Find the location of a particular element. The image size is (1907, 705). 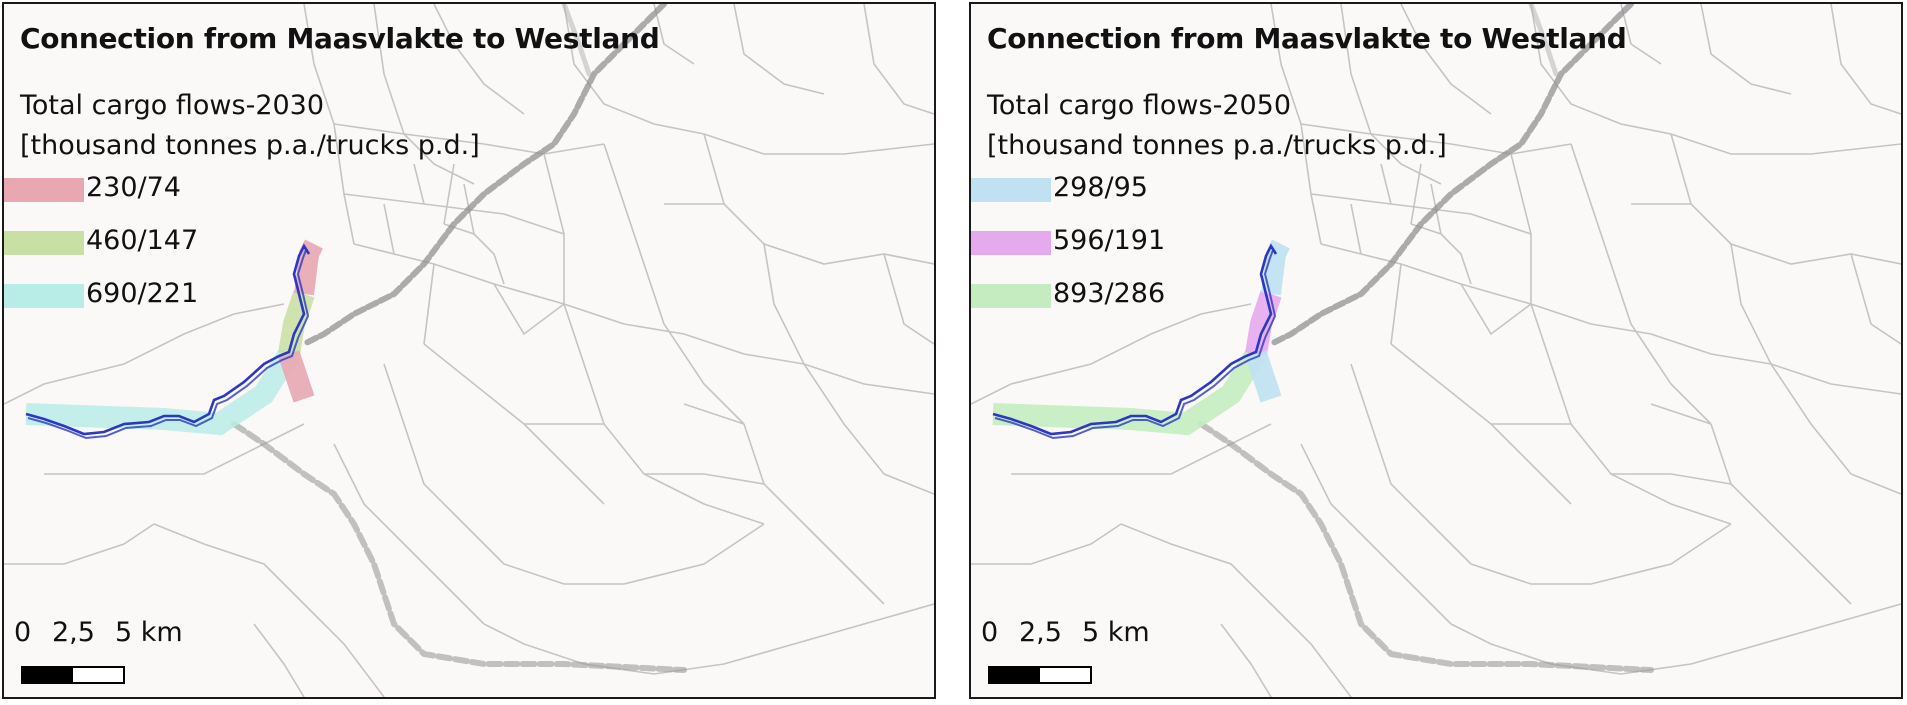

legend-heading-line1: Total cargo flows-2050 is located at coordinates (1139, 105).